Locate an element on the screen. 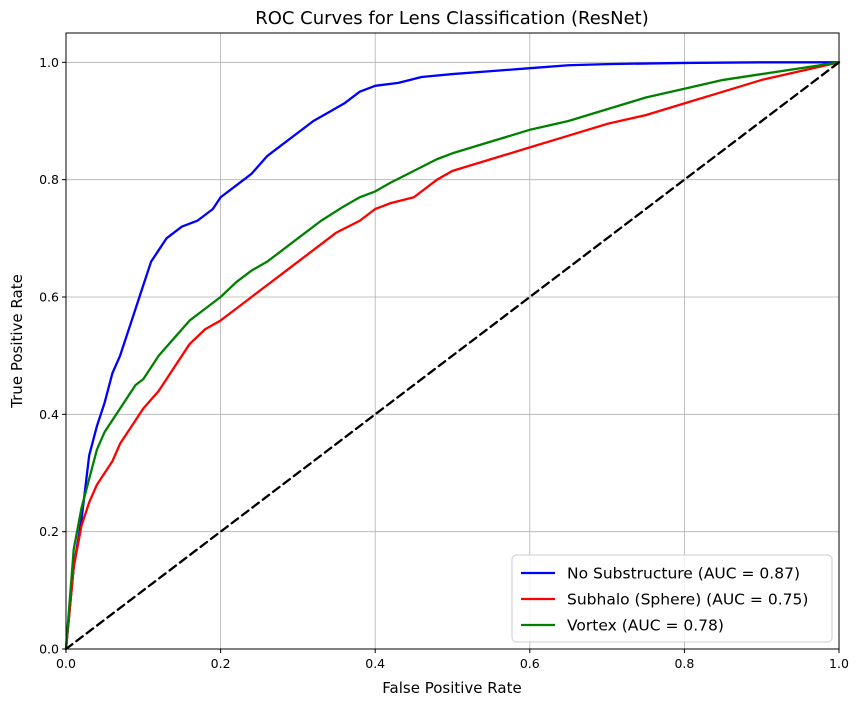 The height and width of the screenshot is (706, 861). legend-entry: Vortex (AUC = 0.78) is located at coordinates (645, 626).